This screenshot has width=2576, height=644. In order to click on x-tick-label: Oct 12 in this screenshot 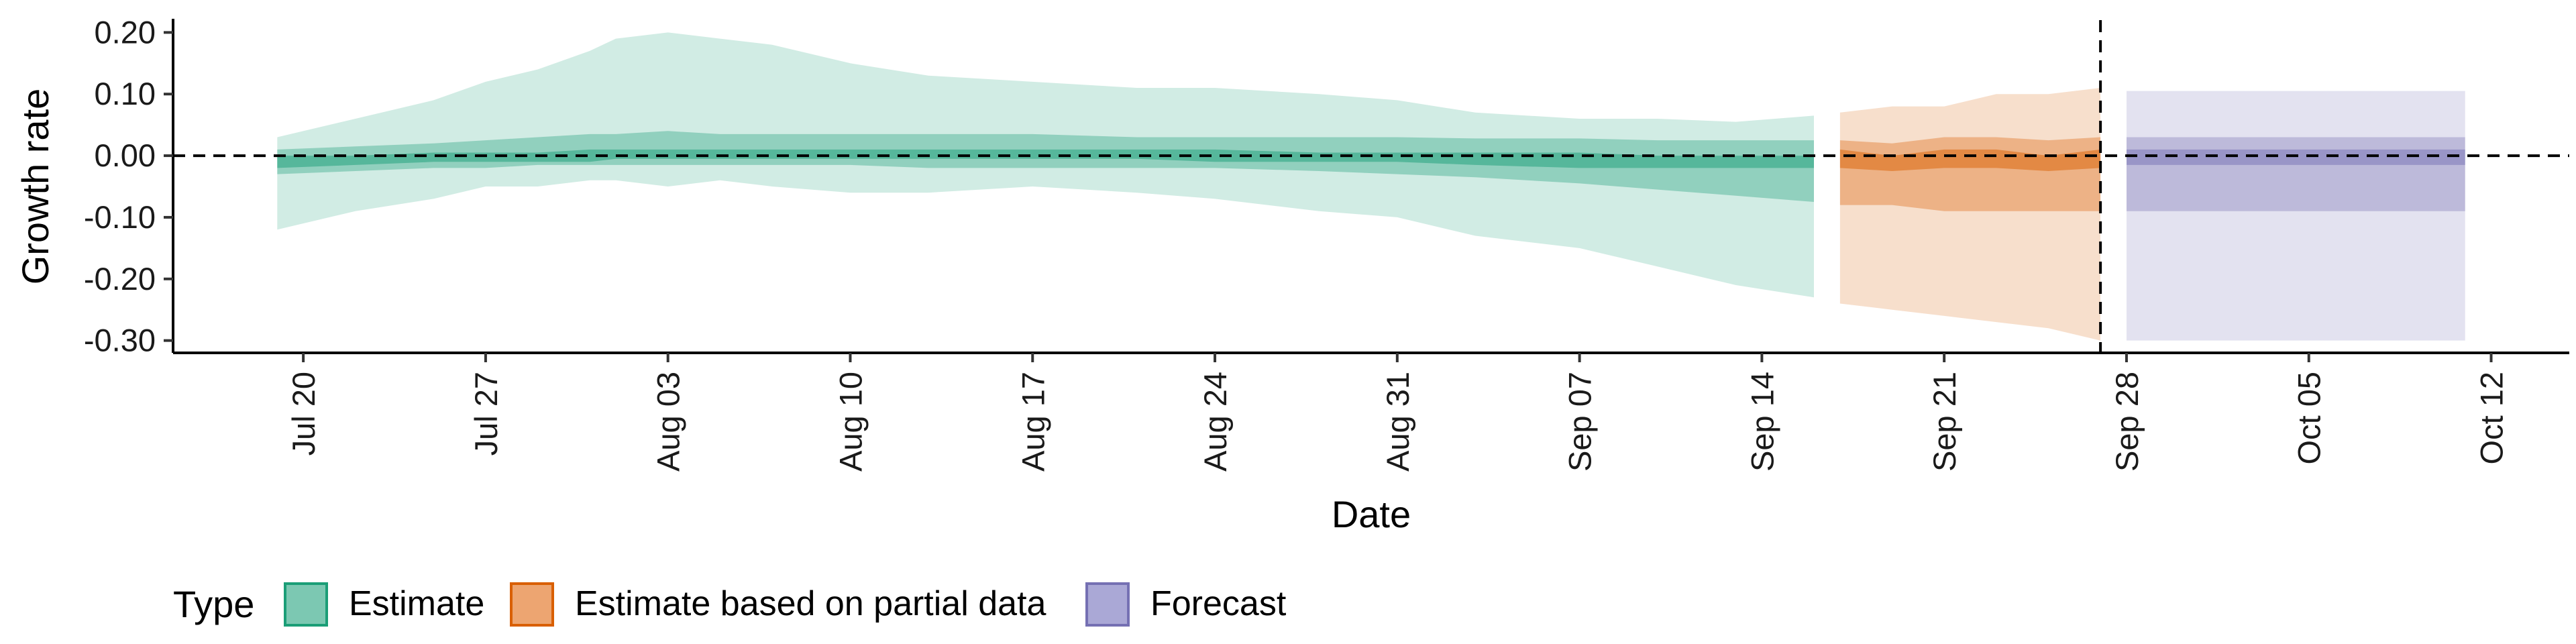, I will do `click(2492, 418)`.